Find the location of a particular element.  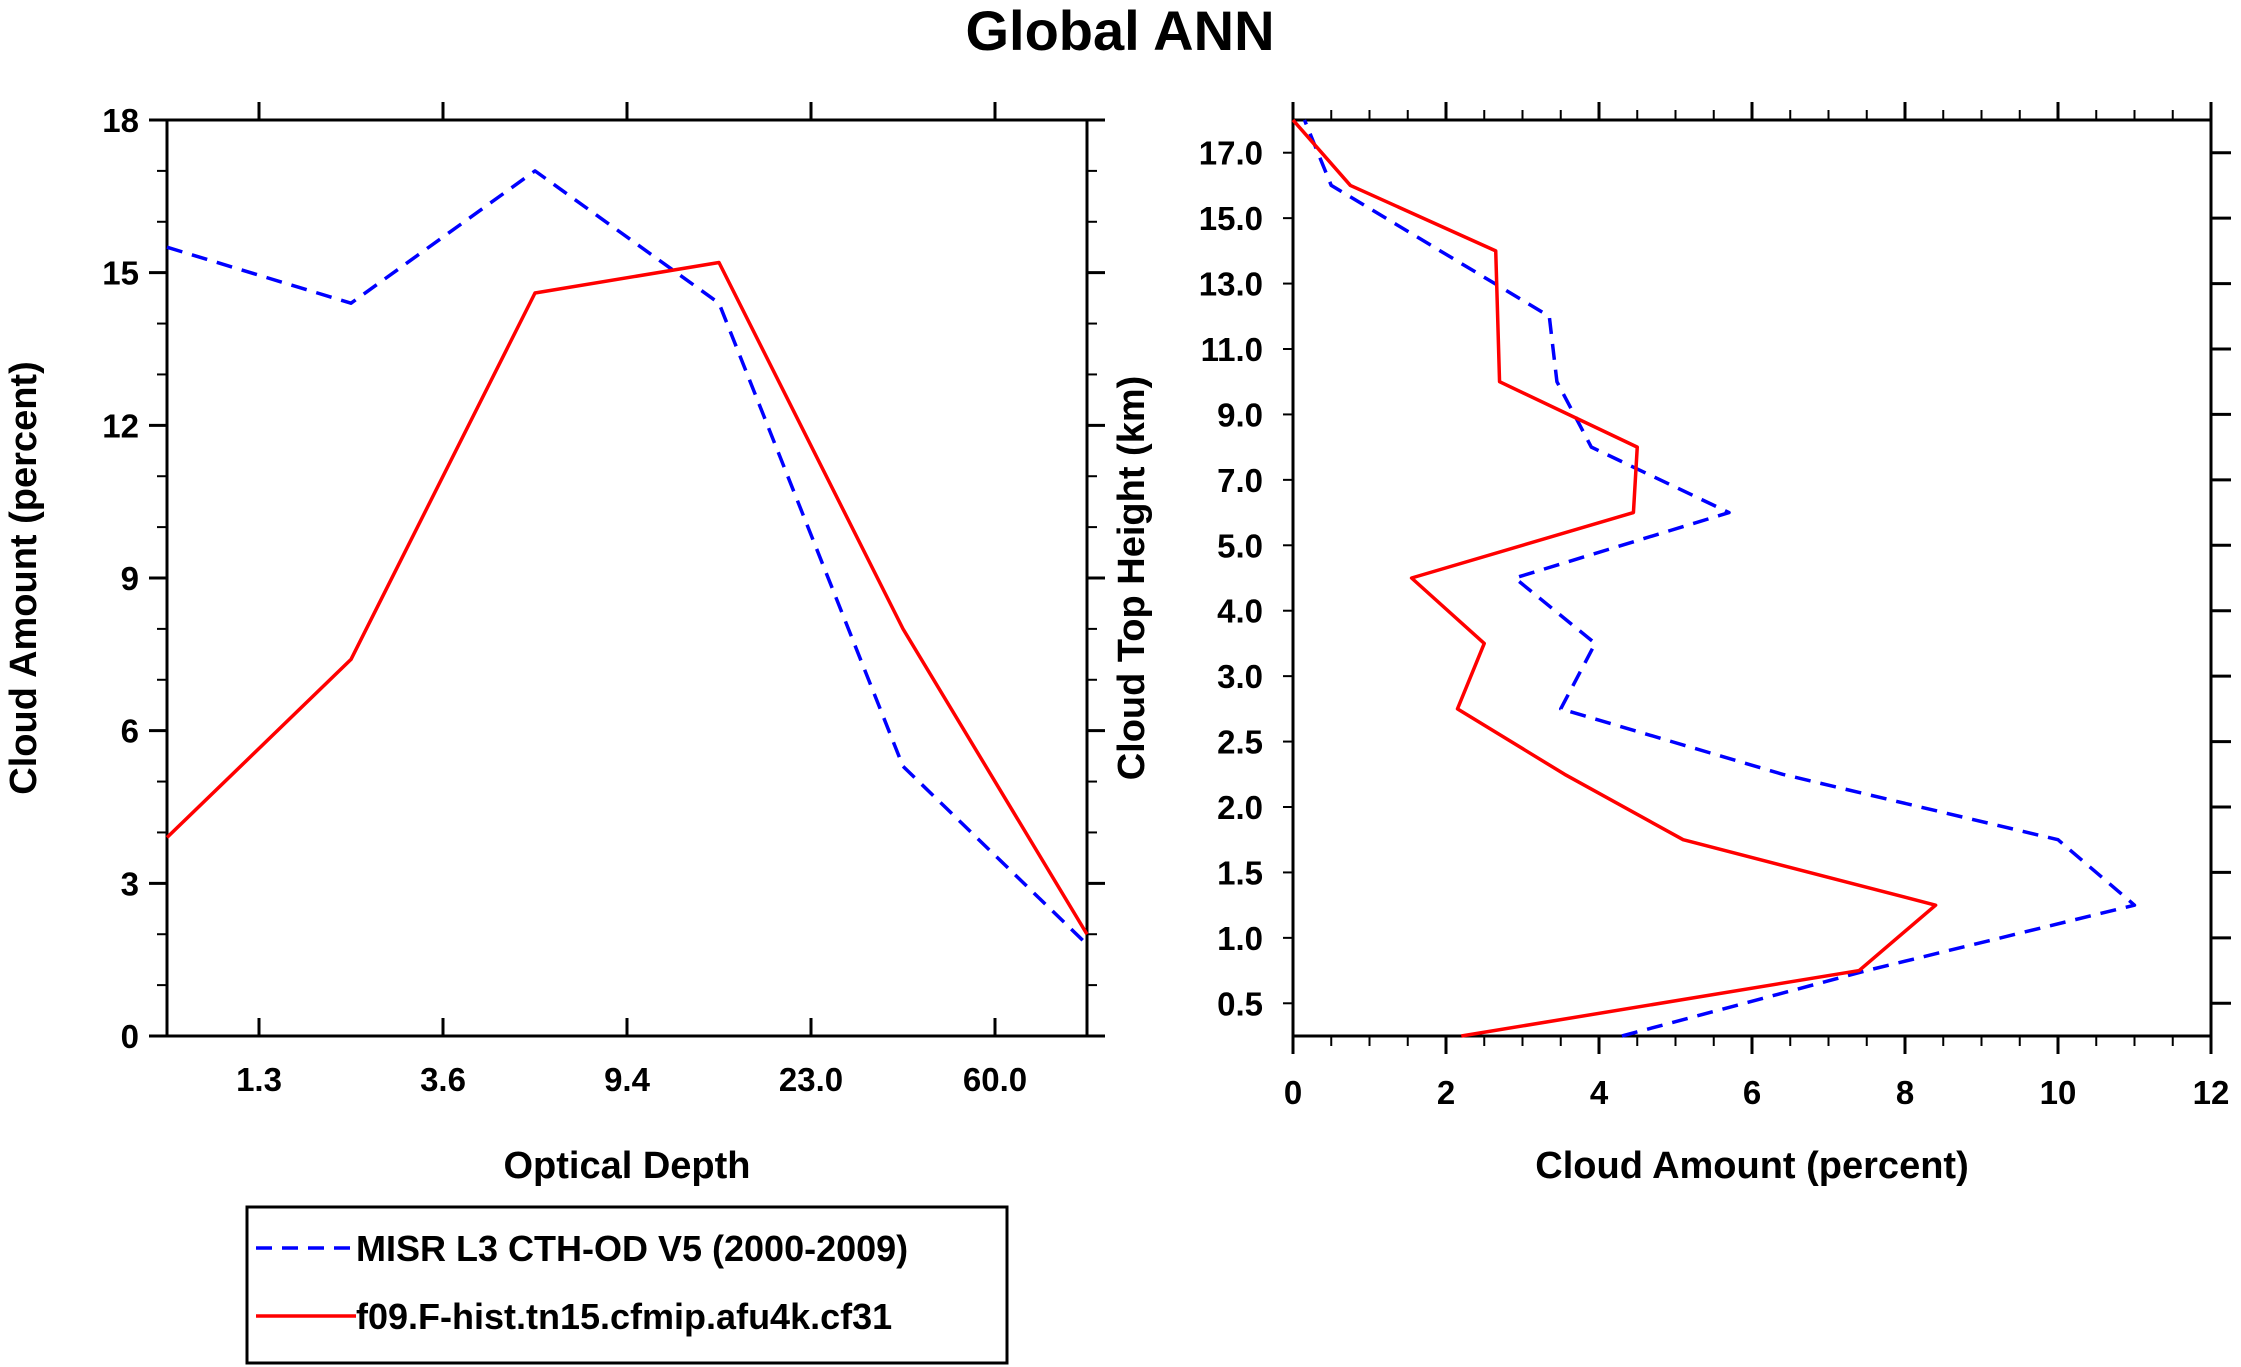

right-y-tick-label: 15.0 is located at coordinates (1231, 218).